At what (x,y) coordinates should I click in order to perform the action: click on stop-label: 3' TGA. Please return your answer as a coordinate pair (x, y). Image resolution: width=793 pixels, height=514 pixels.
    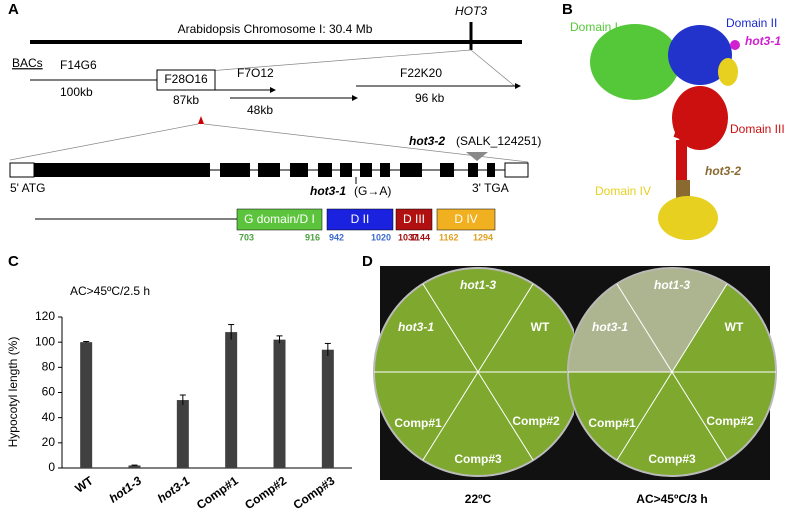
    Looking at the image, I should click on (490, 188).